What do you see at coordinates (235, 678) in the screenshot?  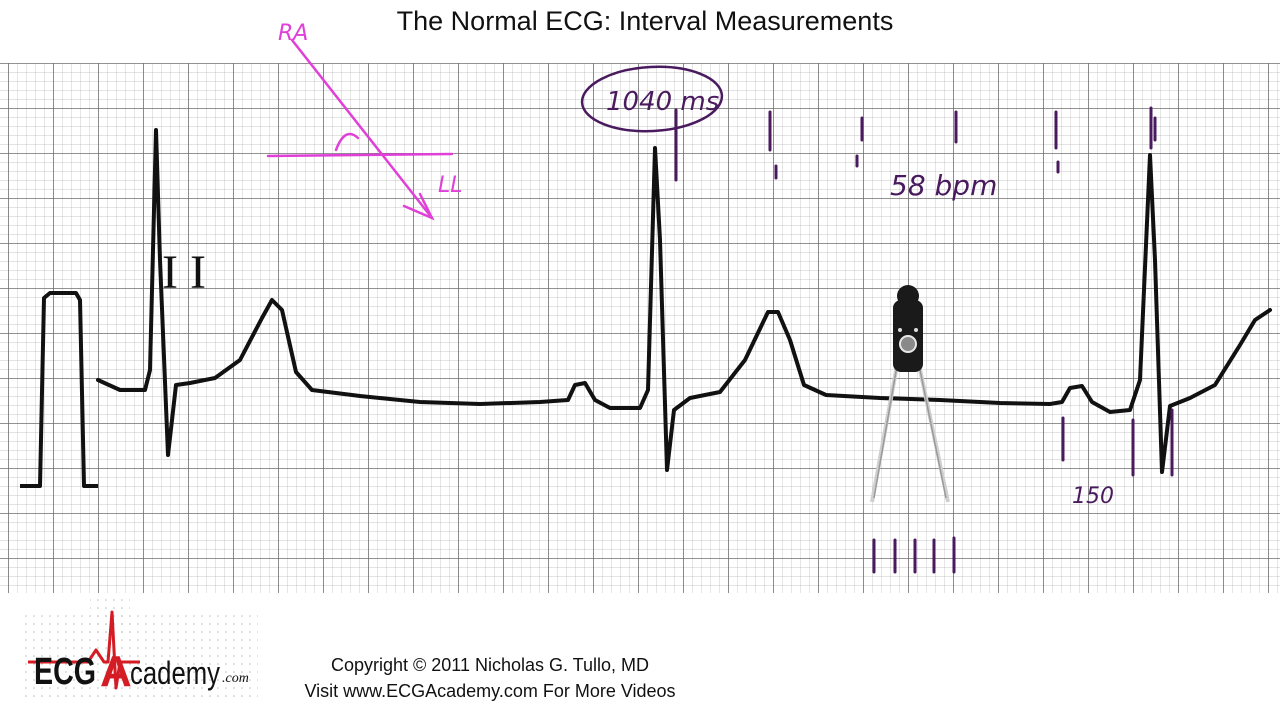 I see `logo-com-text: .com` at bounding box center [235, 678].